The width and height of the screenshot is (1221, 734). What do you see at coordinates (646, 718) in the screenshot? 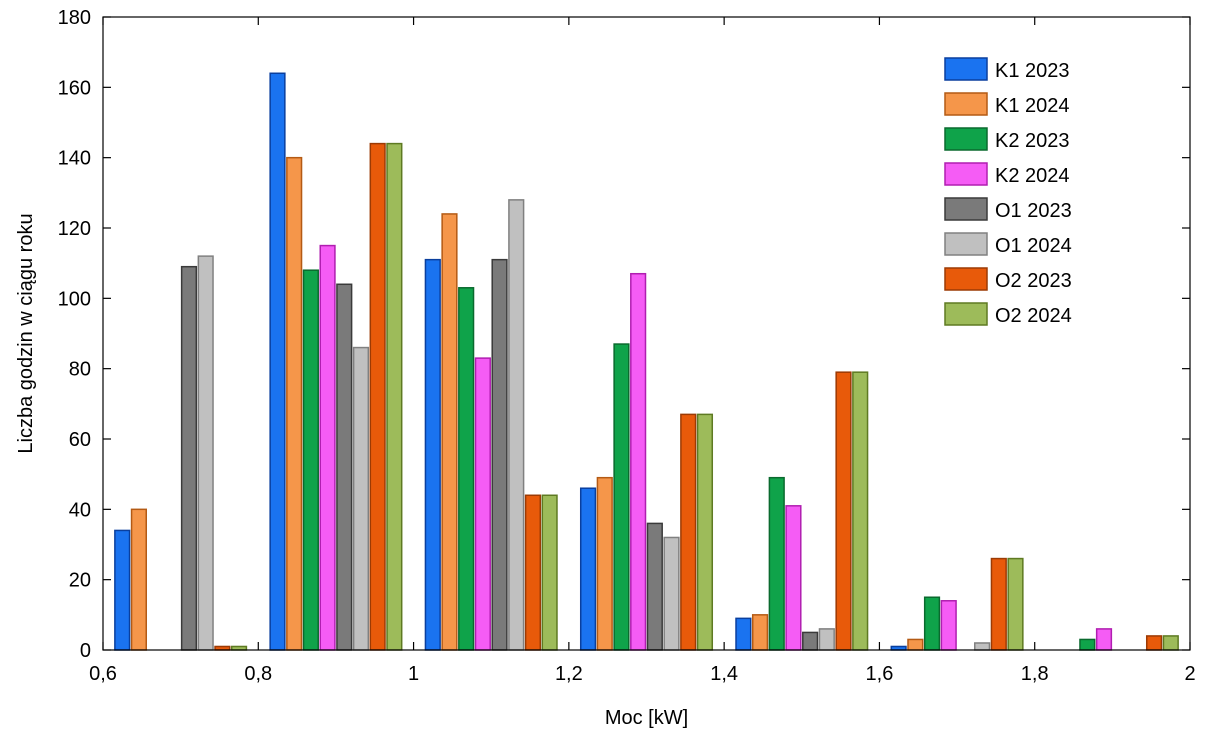
I see `x-axis-title: Moc [kW]` at bounding box center [646, 718].